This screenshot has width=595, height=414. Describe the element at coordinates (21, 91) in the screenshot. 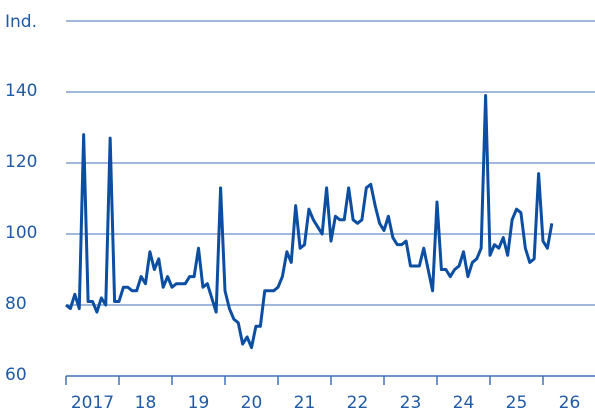

I see `y-tick-label: 140` at that location.